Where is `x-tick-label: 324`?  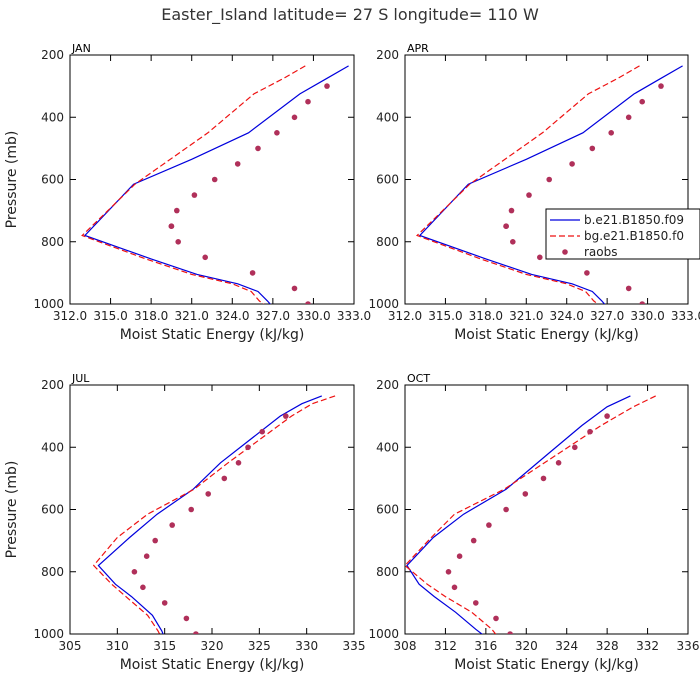
x-tick-label: 324 is located at coordinates (566, 646).